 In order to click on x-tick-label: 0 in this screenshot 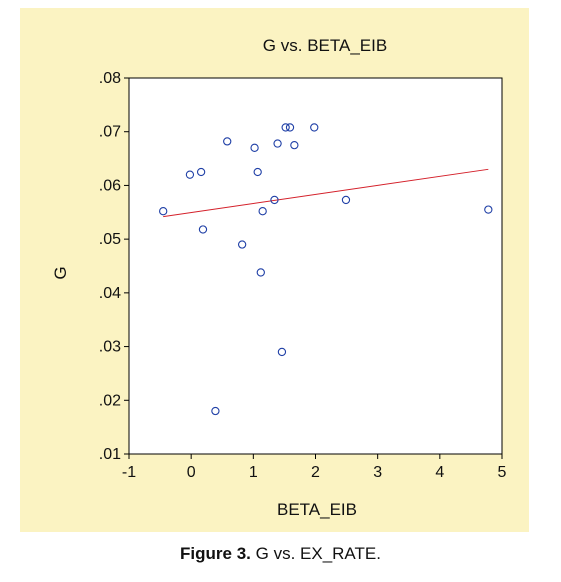, I will do `click(191, 472)`.